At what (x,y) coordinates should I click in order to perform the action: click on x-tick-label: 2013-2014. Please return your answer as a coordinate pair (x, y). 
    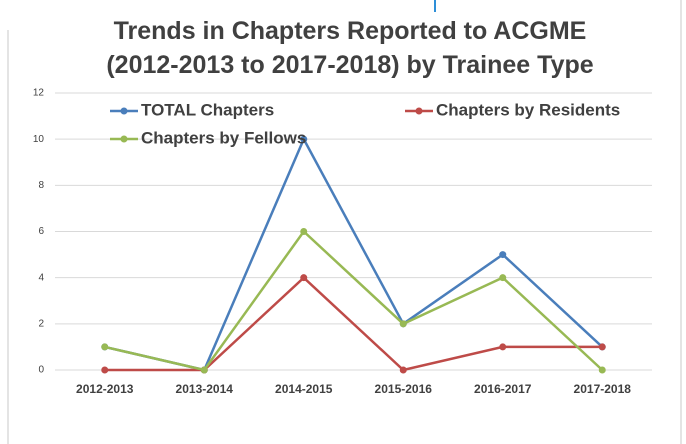
    Looking at the image, I should click on (205, 389).